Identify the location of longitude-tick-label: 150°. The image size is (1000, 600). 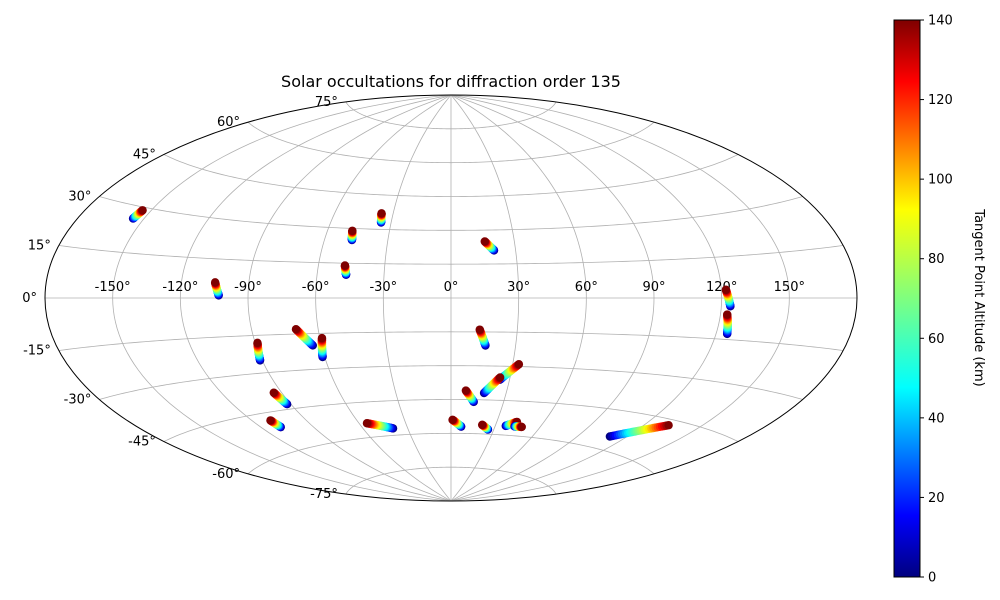
(789, 287).